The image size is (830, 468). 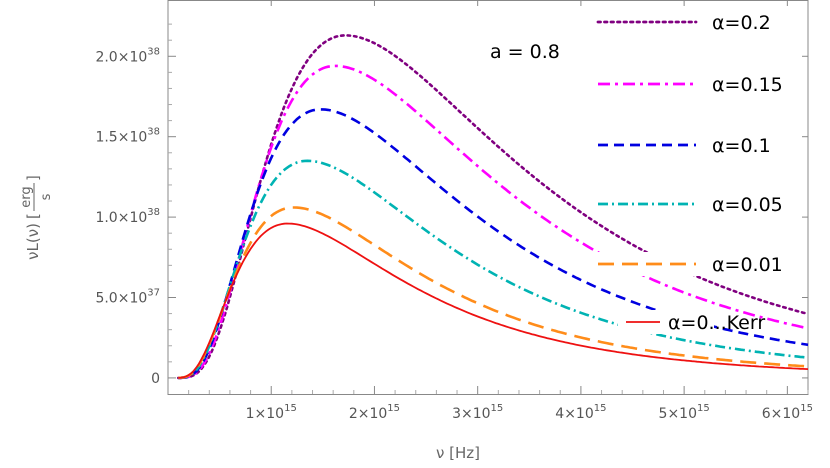 What do you see at coordinates (155, 379) in the screenshot?
I see `y-tick-label: 0` at bounding box center [155, 379].